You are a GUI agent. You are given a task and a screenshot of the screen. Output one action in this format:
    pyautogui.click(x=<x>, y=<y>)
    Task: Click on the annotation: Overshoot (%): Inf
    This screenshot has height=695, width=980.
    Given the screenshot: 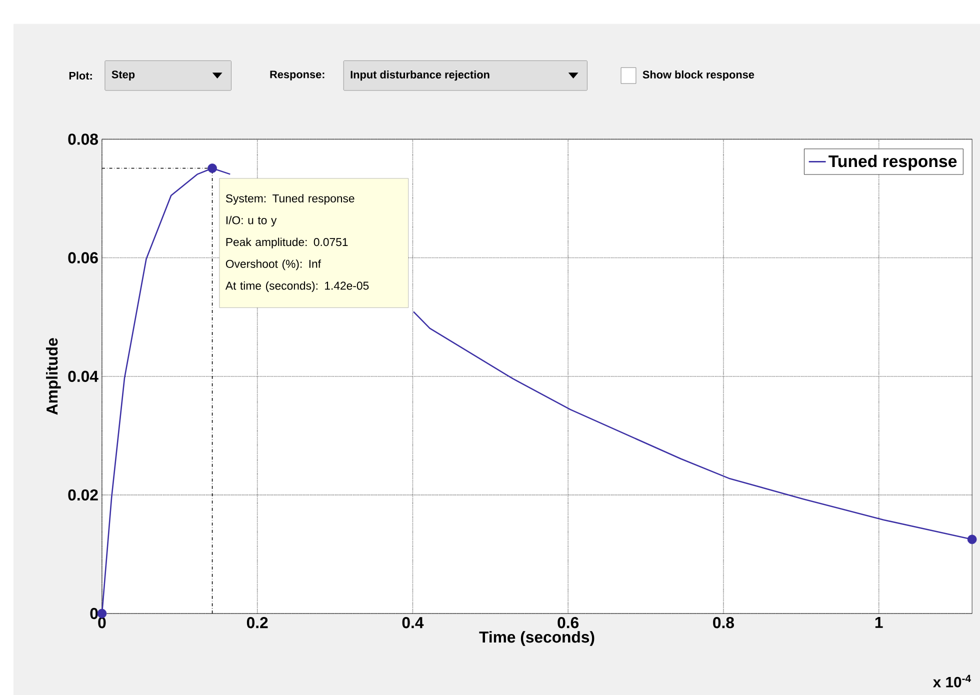 What is the action you would take?
    pyautogui.click(x=274, y=265)
    